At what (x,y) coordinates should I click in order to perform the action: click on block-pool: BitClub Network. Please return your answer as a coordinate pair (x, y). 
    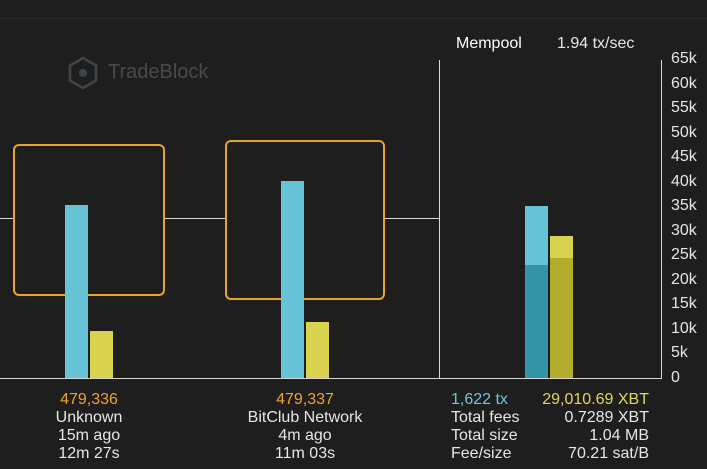
    Looking at the image, I should click on (305, 417).